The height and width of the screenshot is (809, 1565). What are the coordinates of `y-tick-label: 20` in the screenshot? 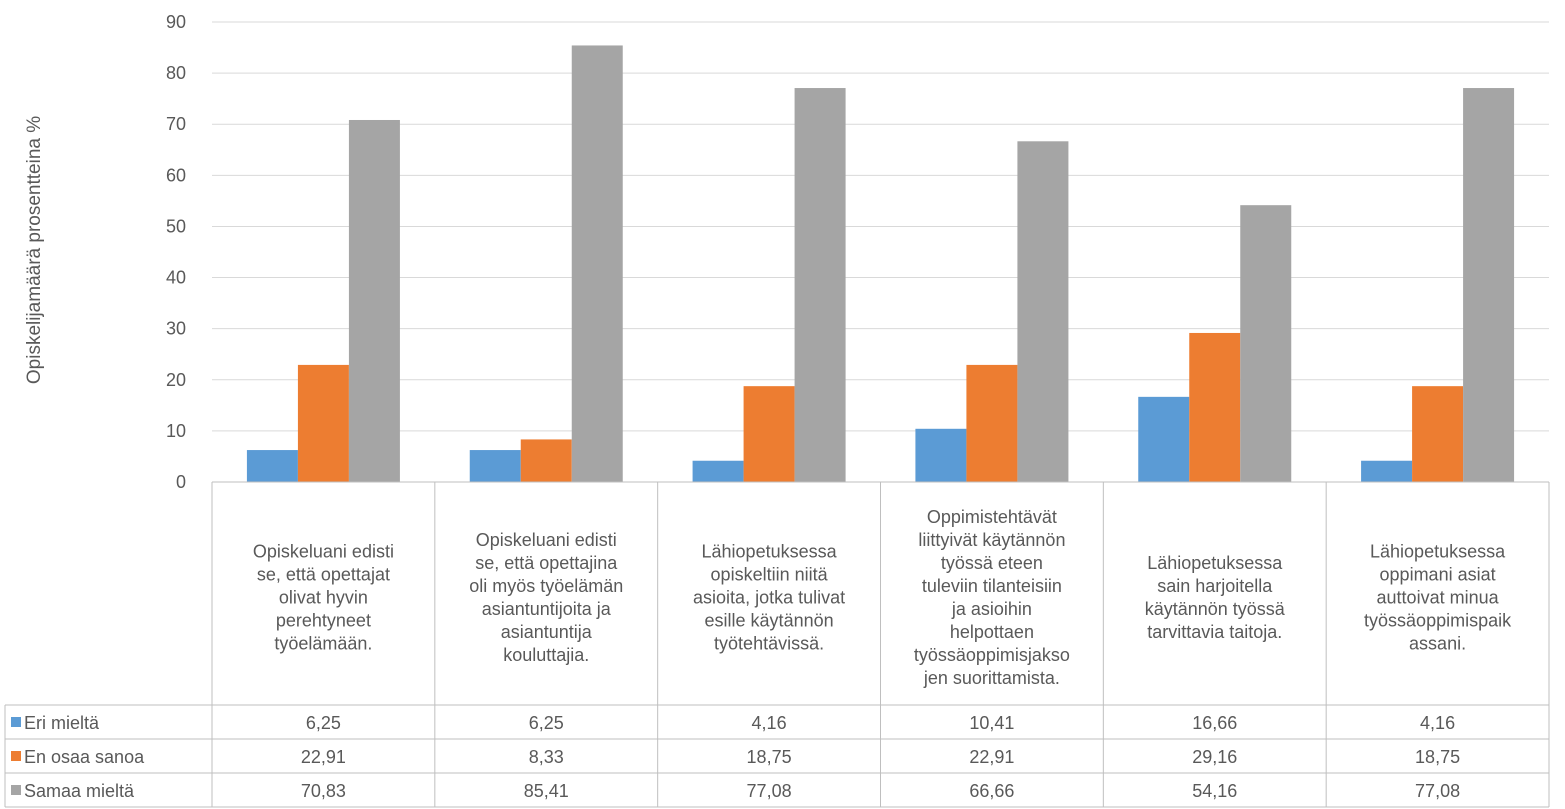 It's located at (176, 380).